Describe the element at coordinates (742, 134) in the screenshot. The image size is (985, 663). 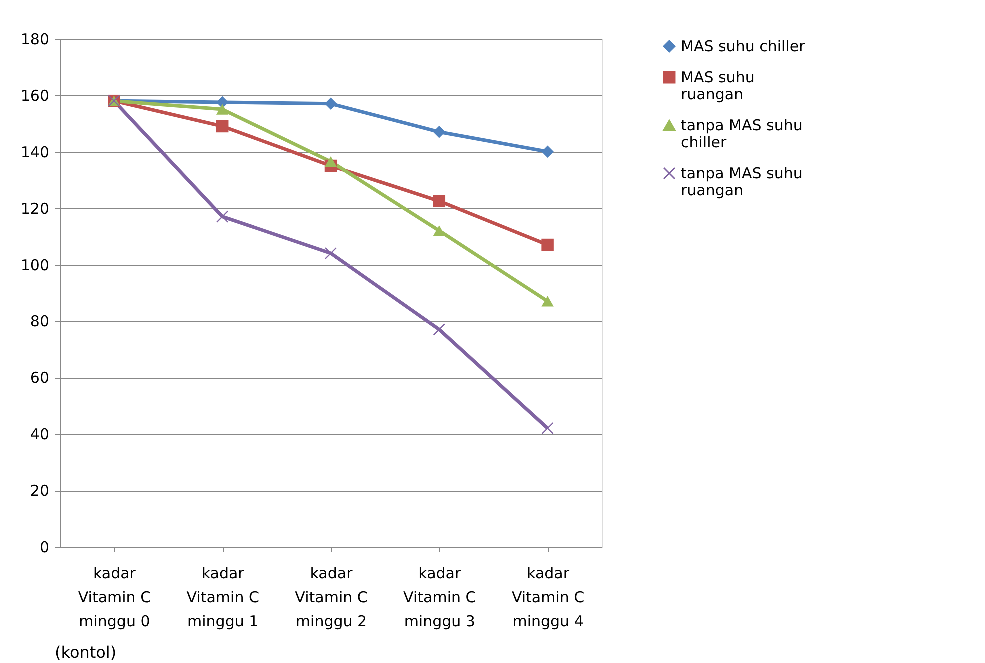
I see `legend-label: tanpa MAS suhu chiller` at that location.